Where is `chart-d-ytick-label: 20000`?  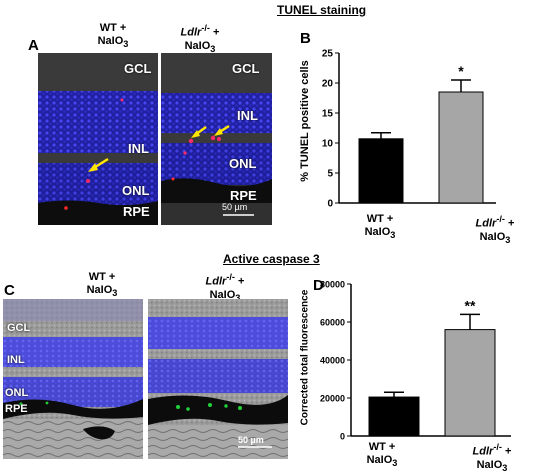
chart-d-ytick-label: 20000 is located at coordinates (332, 399).